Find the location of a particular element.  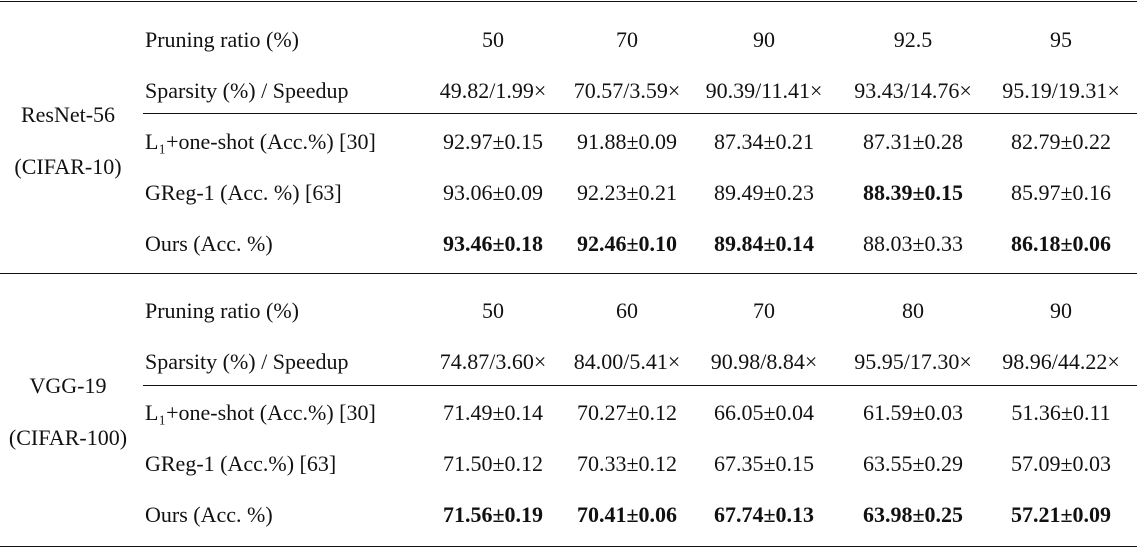

cell: 57.09±0.03 is located at coordinates (1061, 463).